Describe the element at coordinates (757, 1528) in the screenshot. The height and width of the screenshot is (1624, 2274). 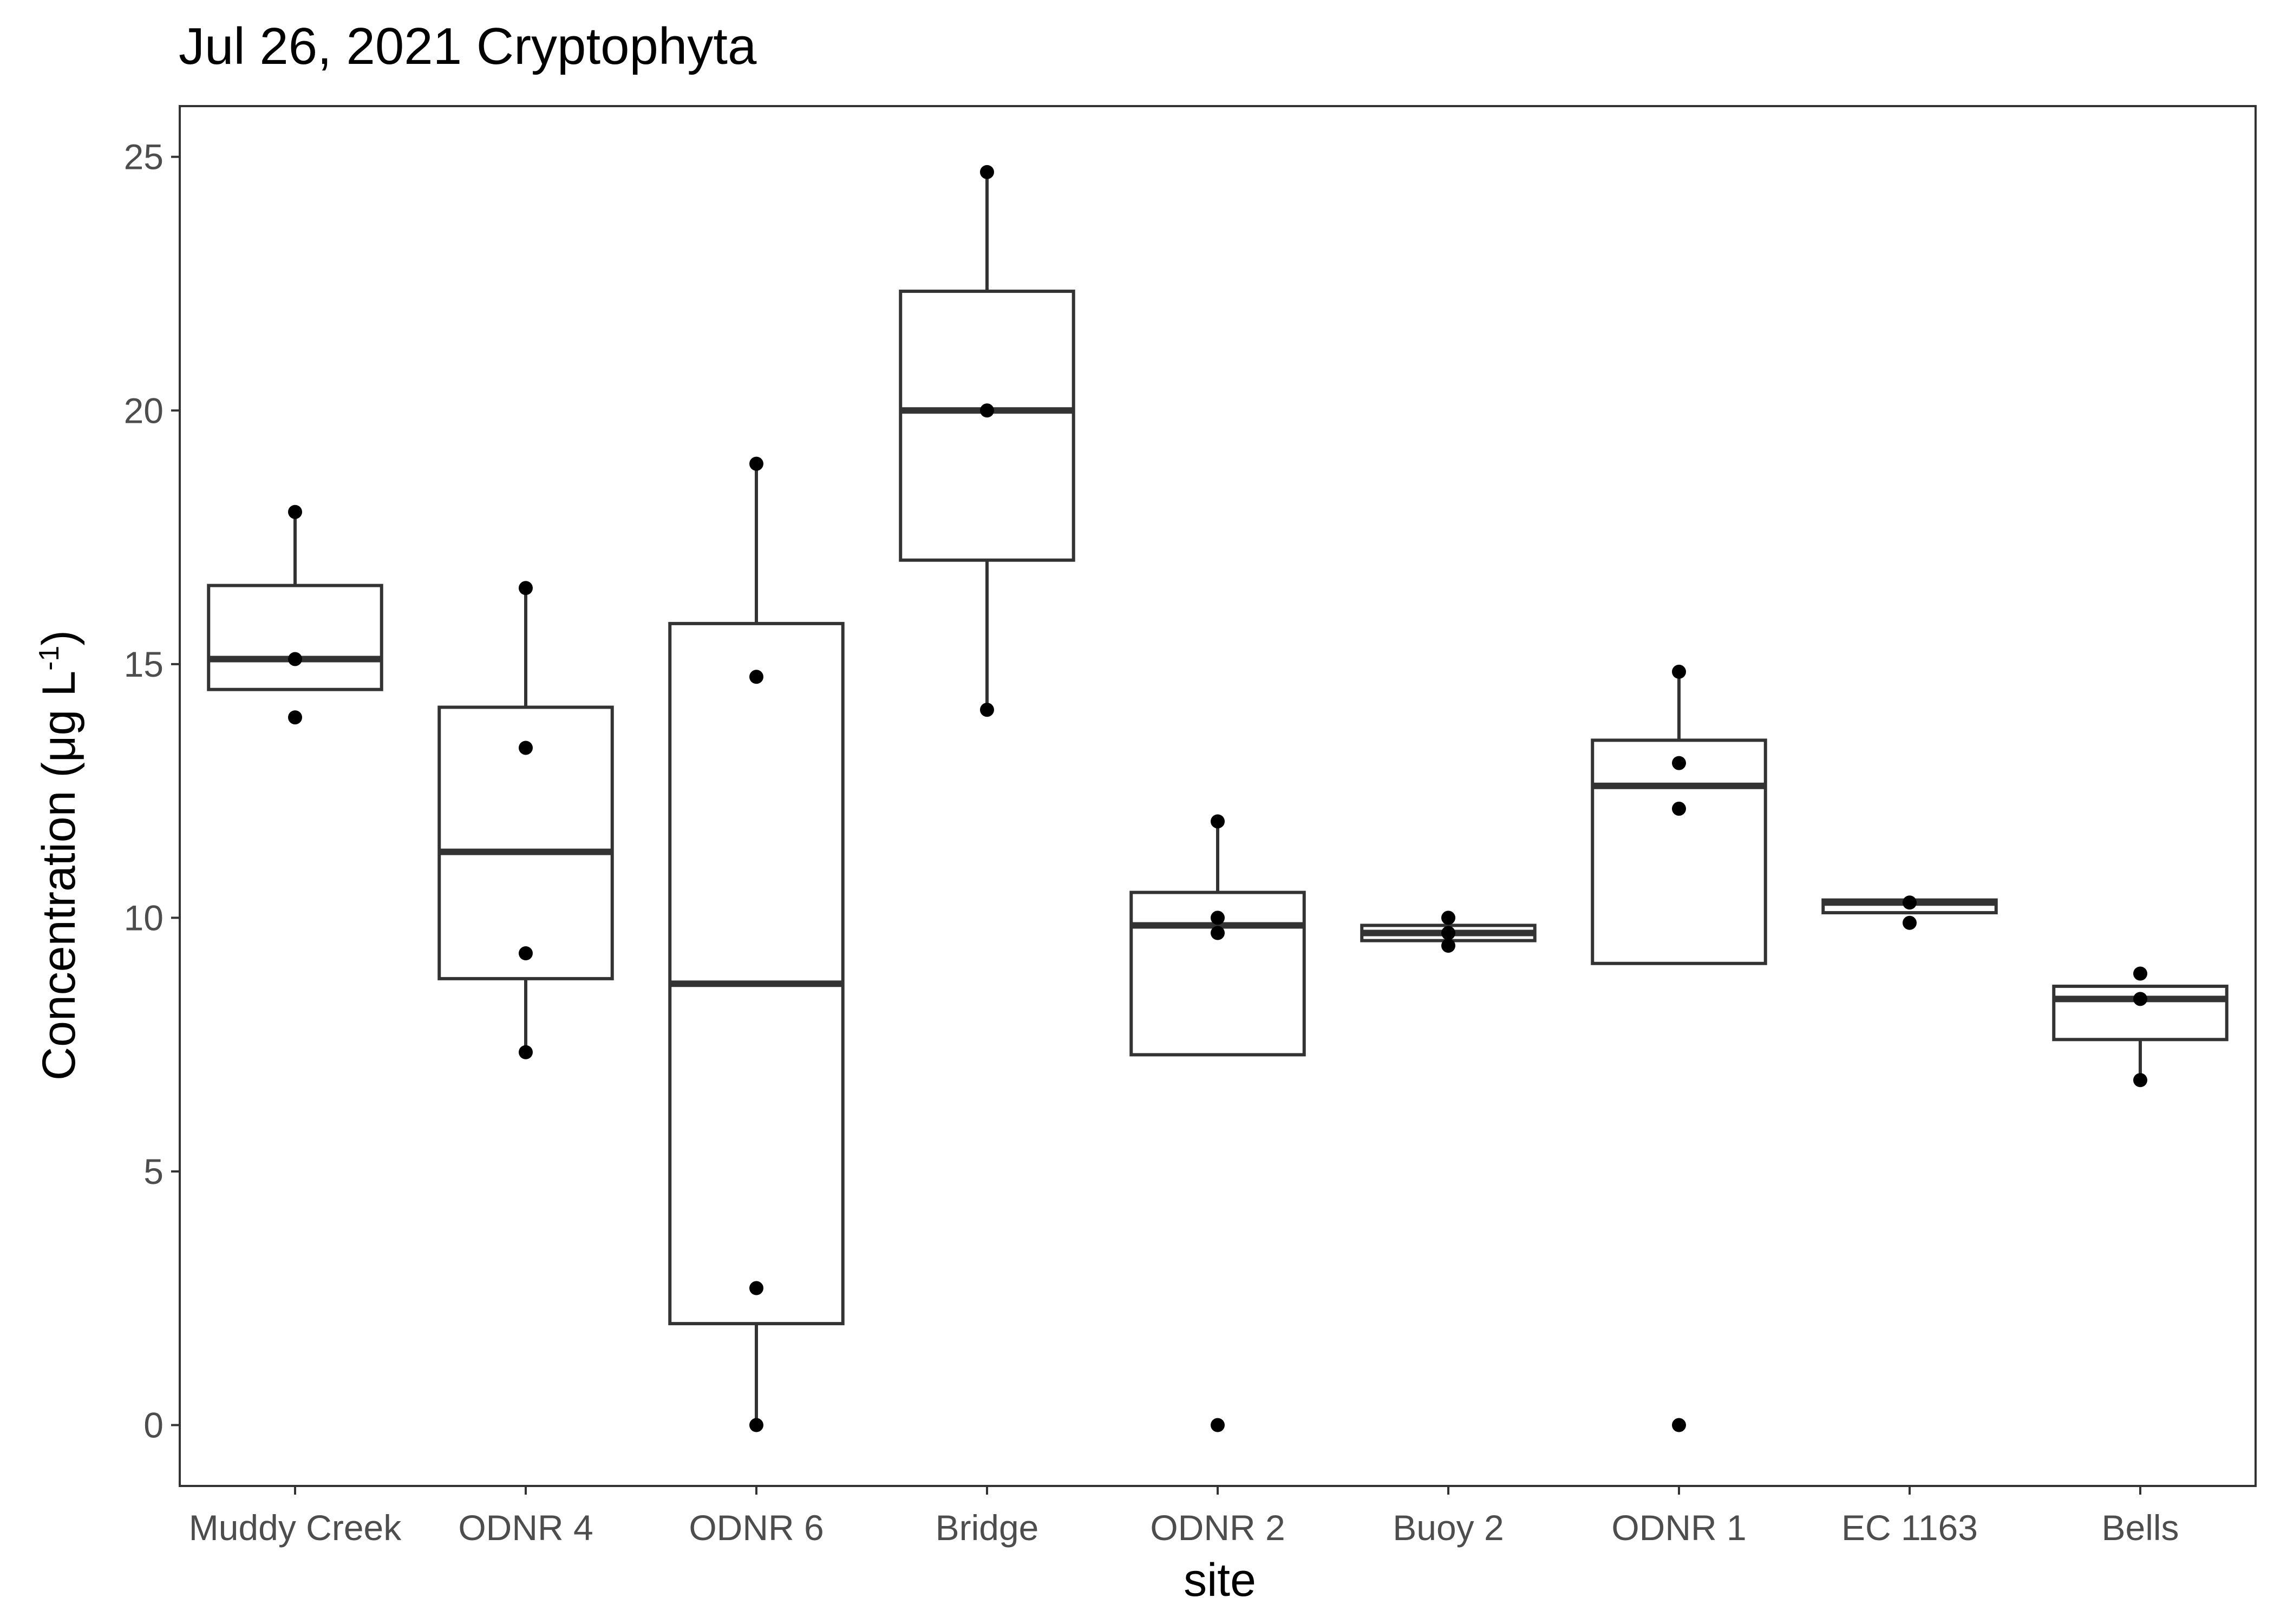
I see `x-tick-label: ODNR 6` at that location.